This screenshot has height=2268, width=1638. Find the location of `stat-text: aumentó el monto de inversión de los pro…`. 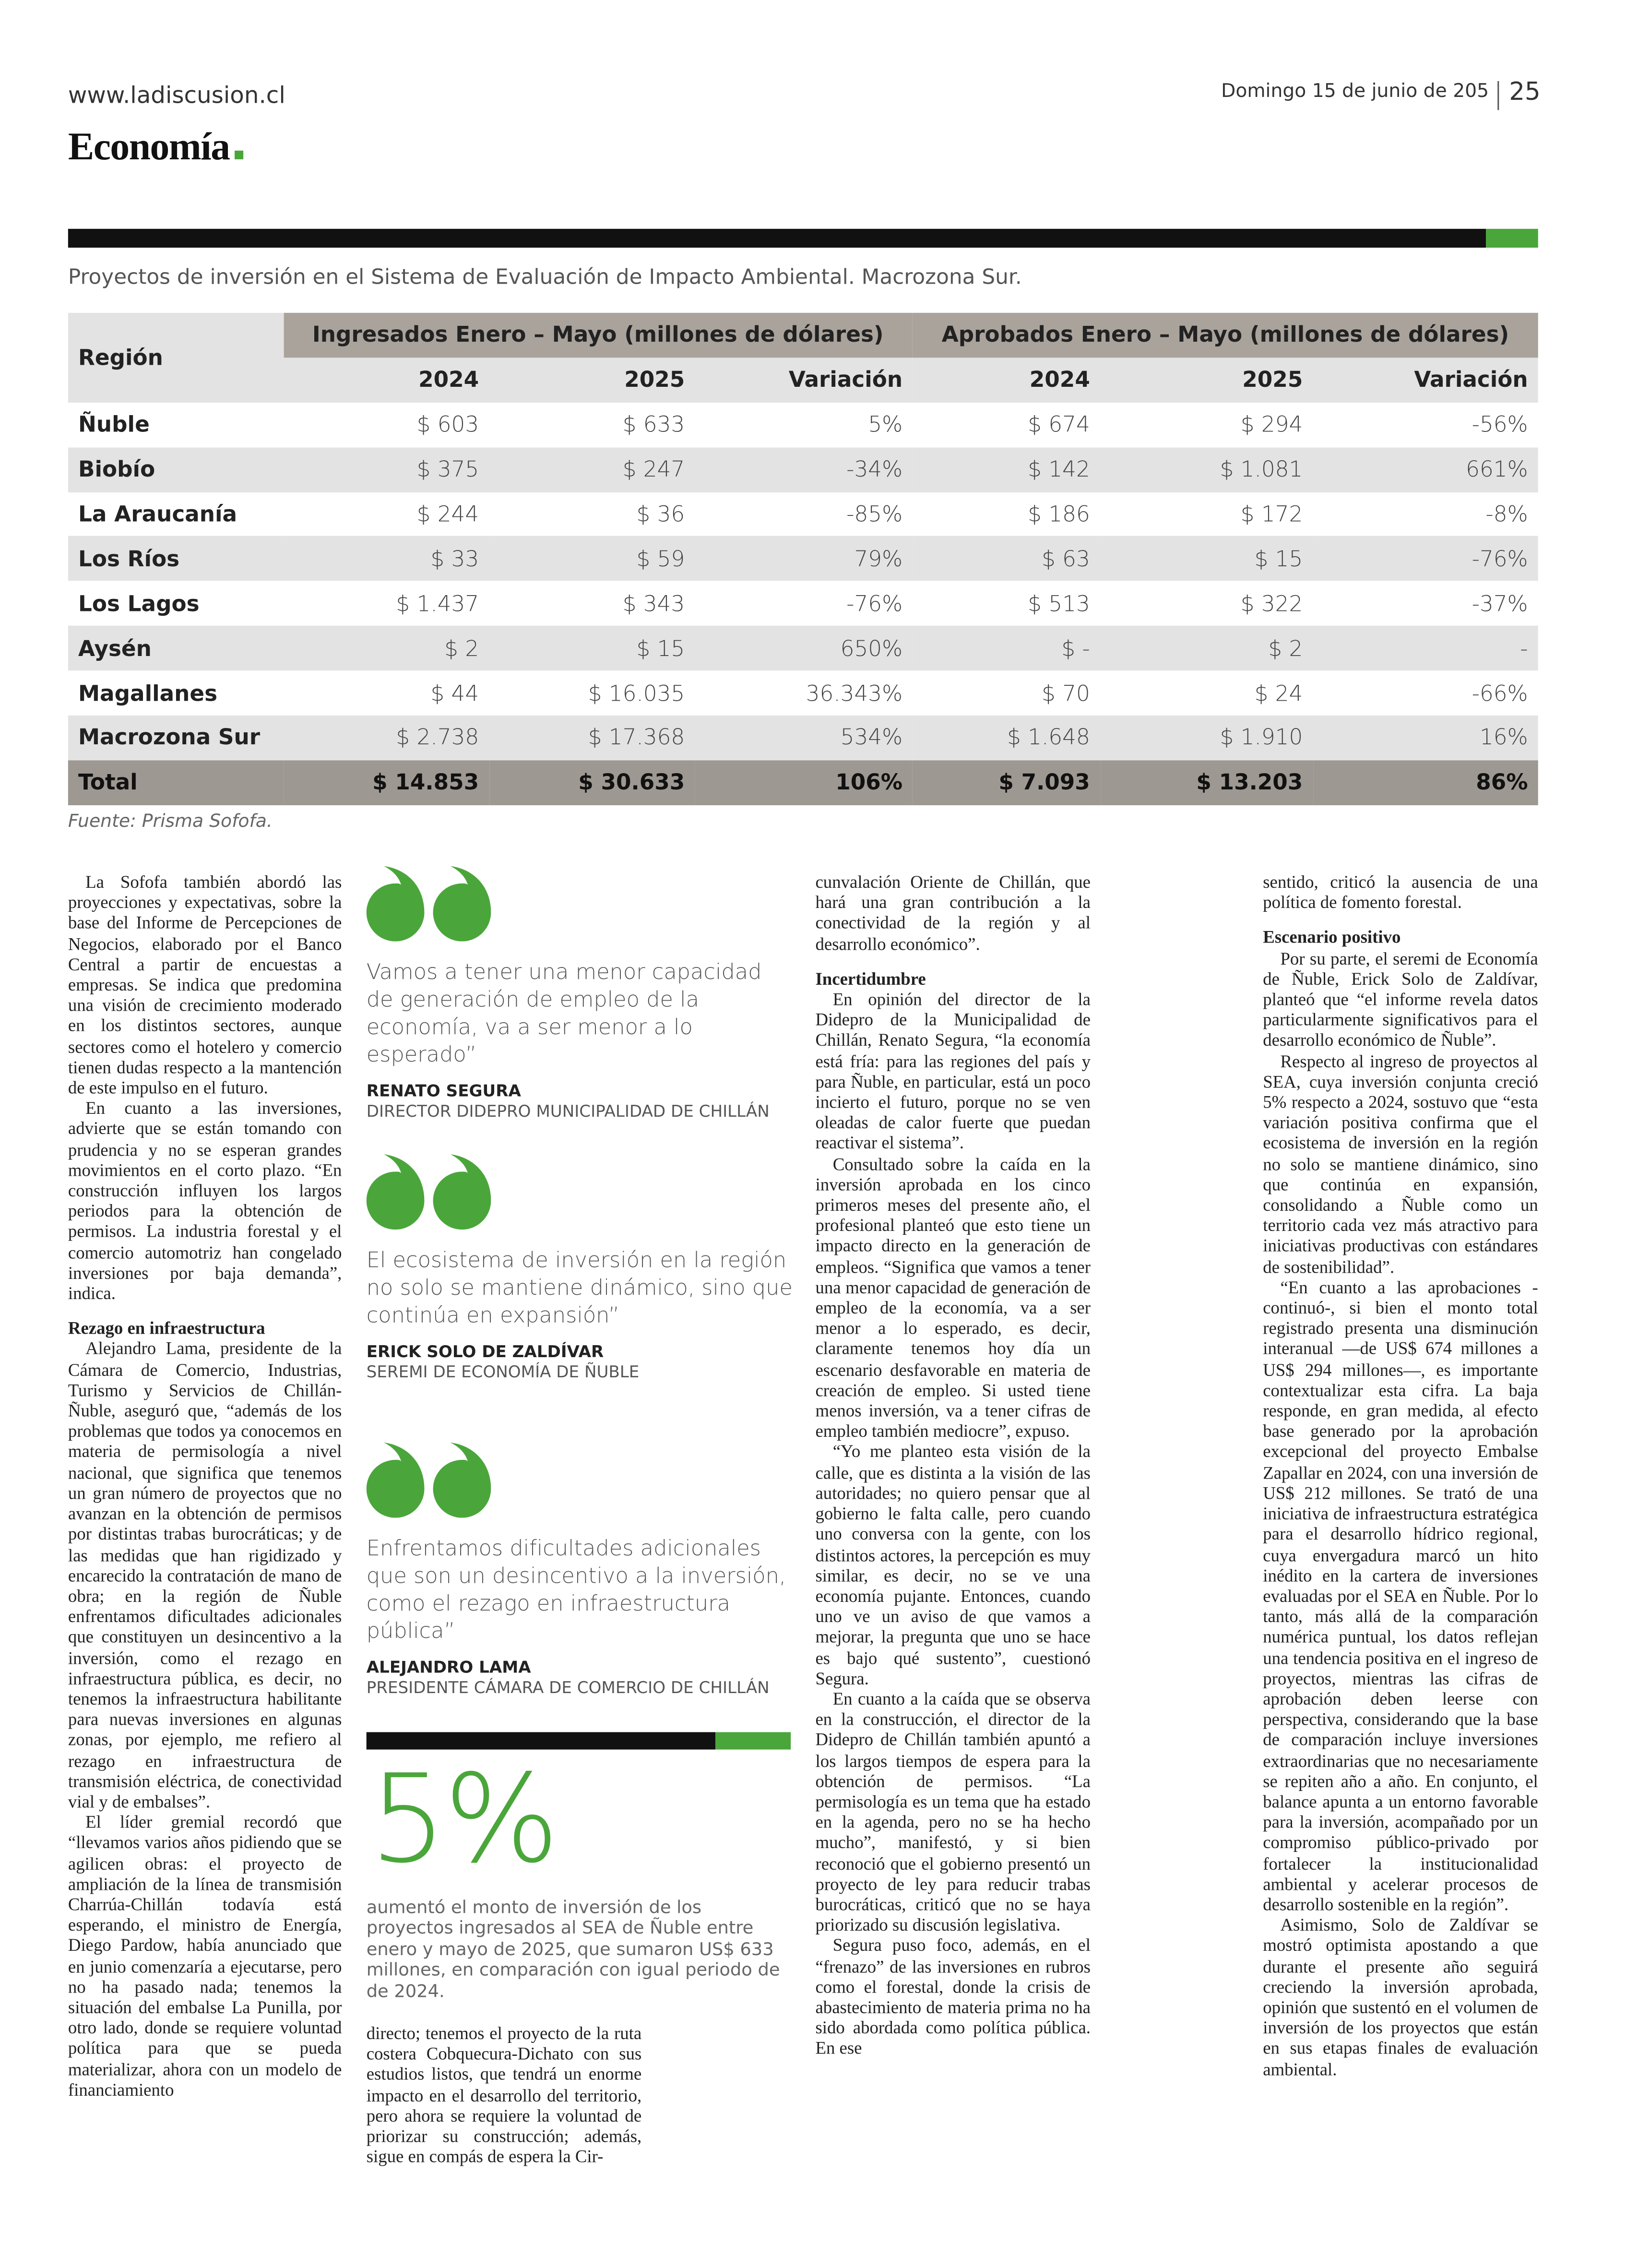

stat-text: aumentó el monto de inversión de los pro… is located at coordinates (573, 1949).